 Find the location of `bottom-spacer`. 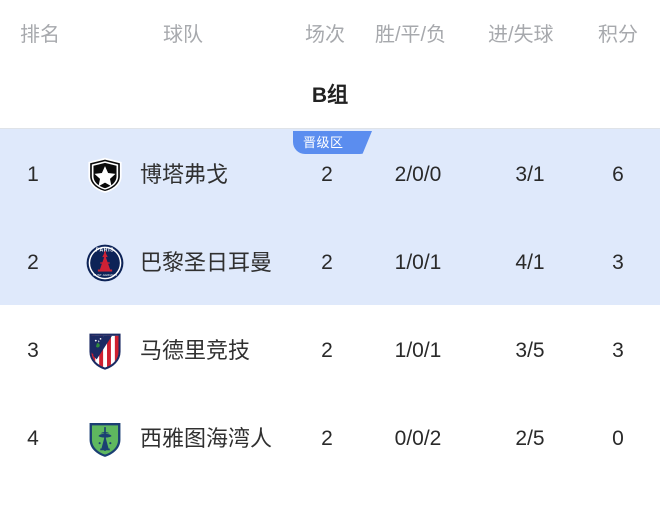

bottom-spacer is located at coordinates (330, 496).